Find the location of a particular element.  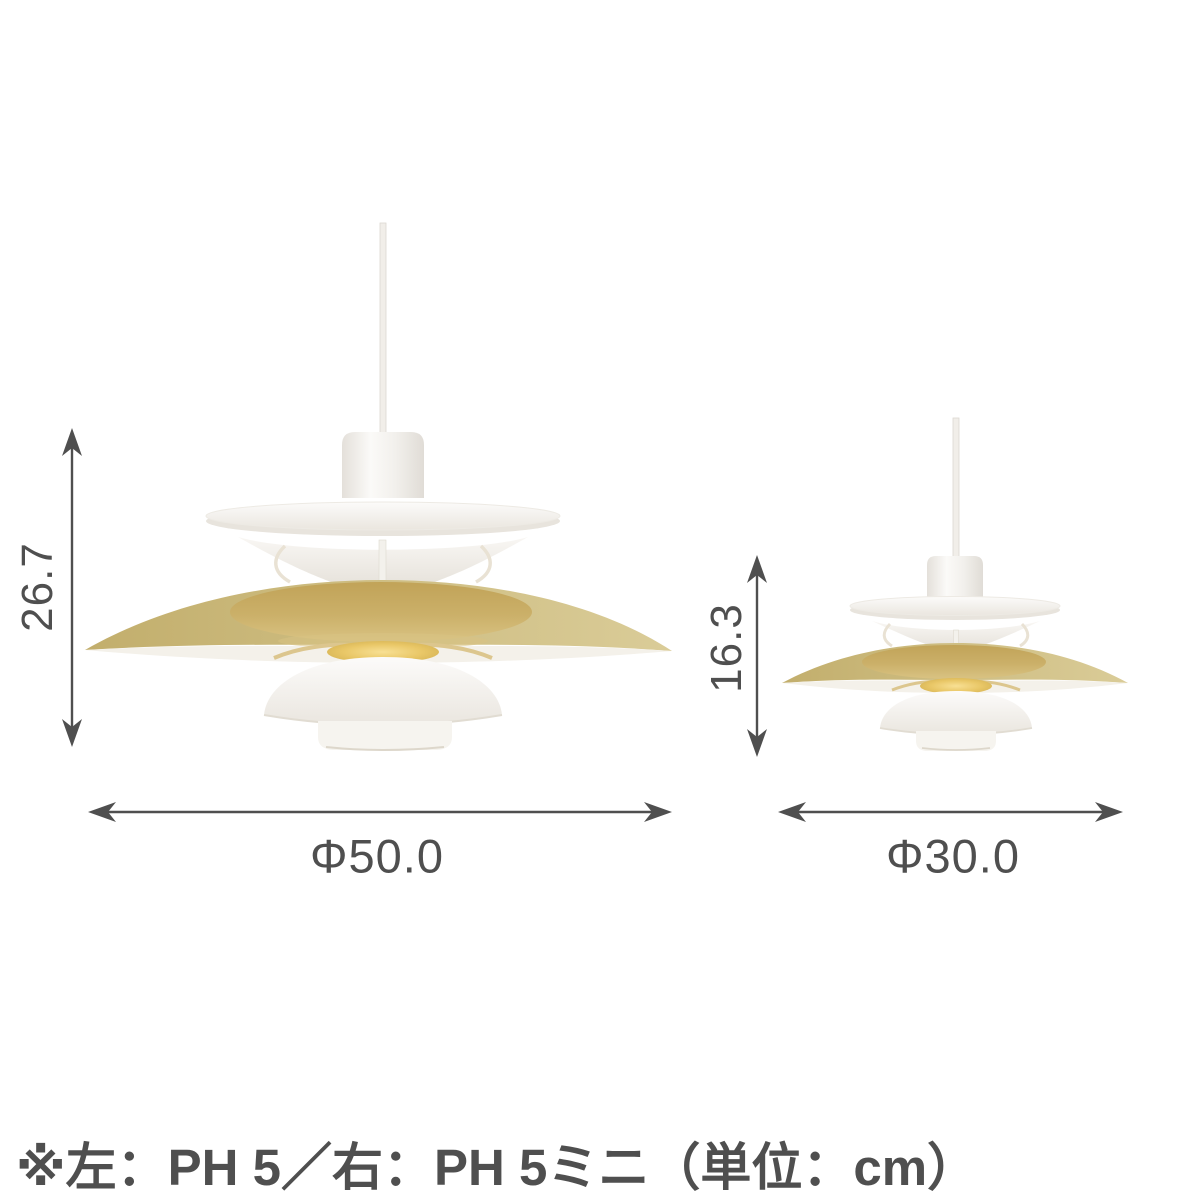

ph5-mini-bottom-cup is located at coordinates (956, 741).